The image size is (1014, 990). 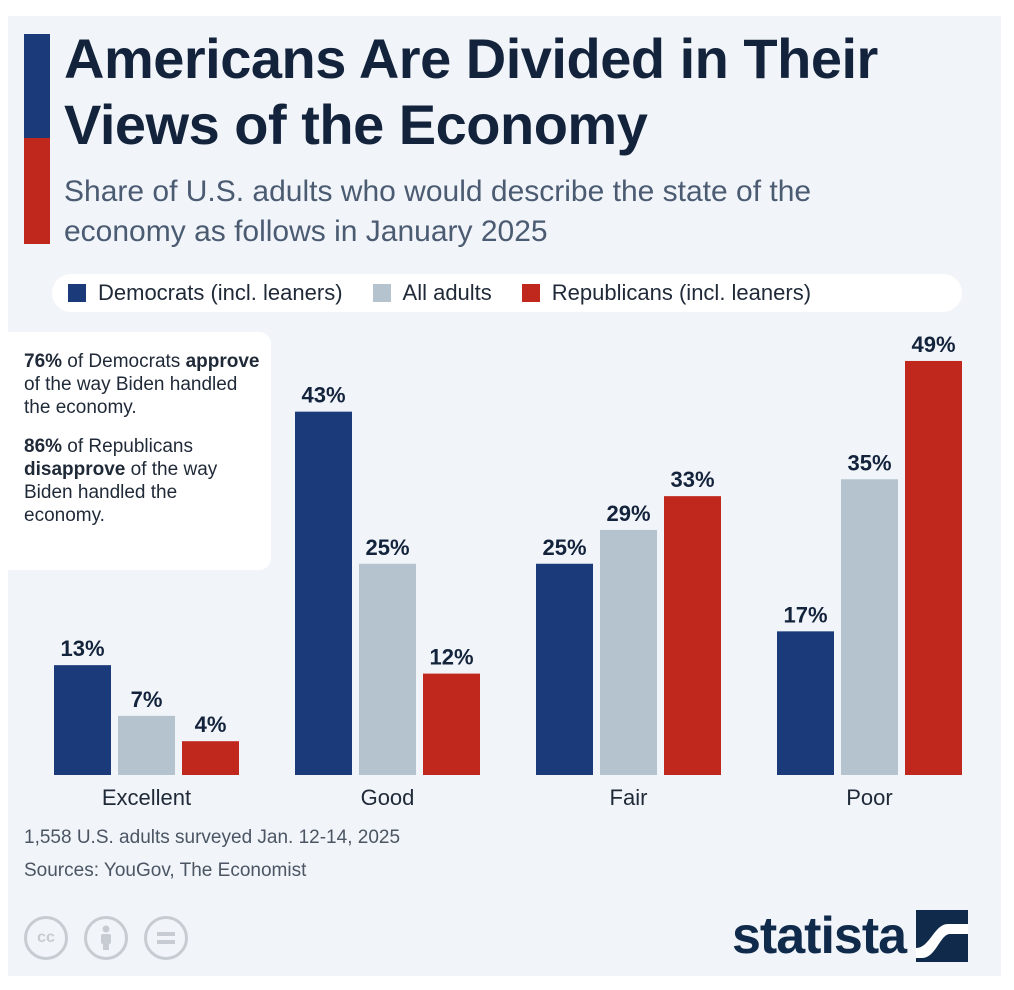 What do you see at coordinates (37, 86) in the screenshot?
I see `accent-bar-blue` at bounding box center [37, 86].